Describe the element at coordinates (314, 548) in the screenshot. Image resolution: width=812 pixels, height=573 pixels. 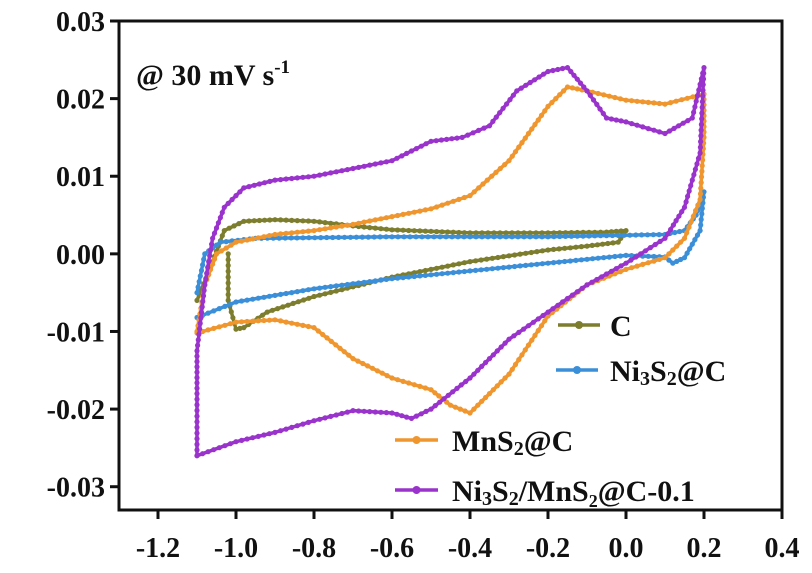
I see `x-tick-label: -0.8` at that location.